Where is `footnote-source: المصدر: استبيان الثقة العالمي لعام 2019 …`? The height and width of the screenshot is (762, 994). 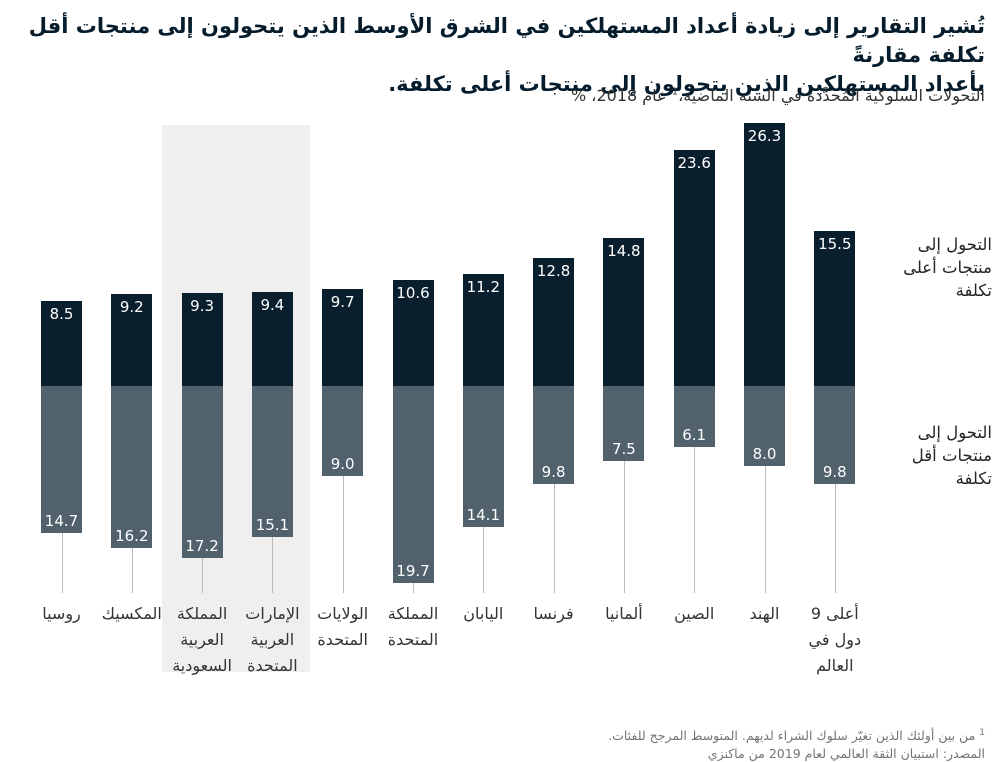
footnote-source: المصدر: استبيان الثقة العالمي لعام 2019 … is located at coordinates (846, 753).